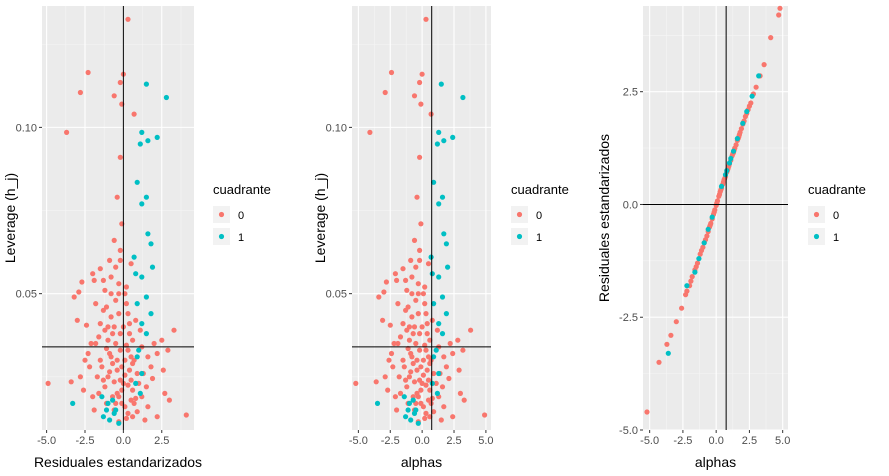 The width and height of the screenshot is (889, 476). Describe the element at coordinates (242, 189) in the screenshot. I see `legend-title: cuadrante` at that location.